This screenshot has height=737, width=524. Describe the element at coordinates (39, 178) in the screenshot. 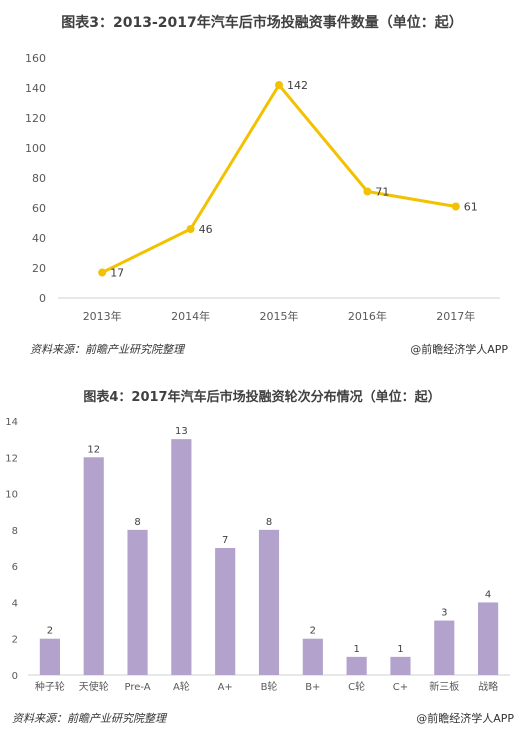

I see `y-tick-label: 80` at that location.